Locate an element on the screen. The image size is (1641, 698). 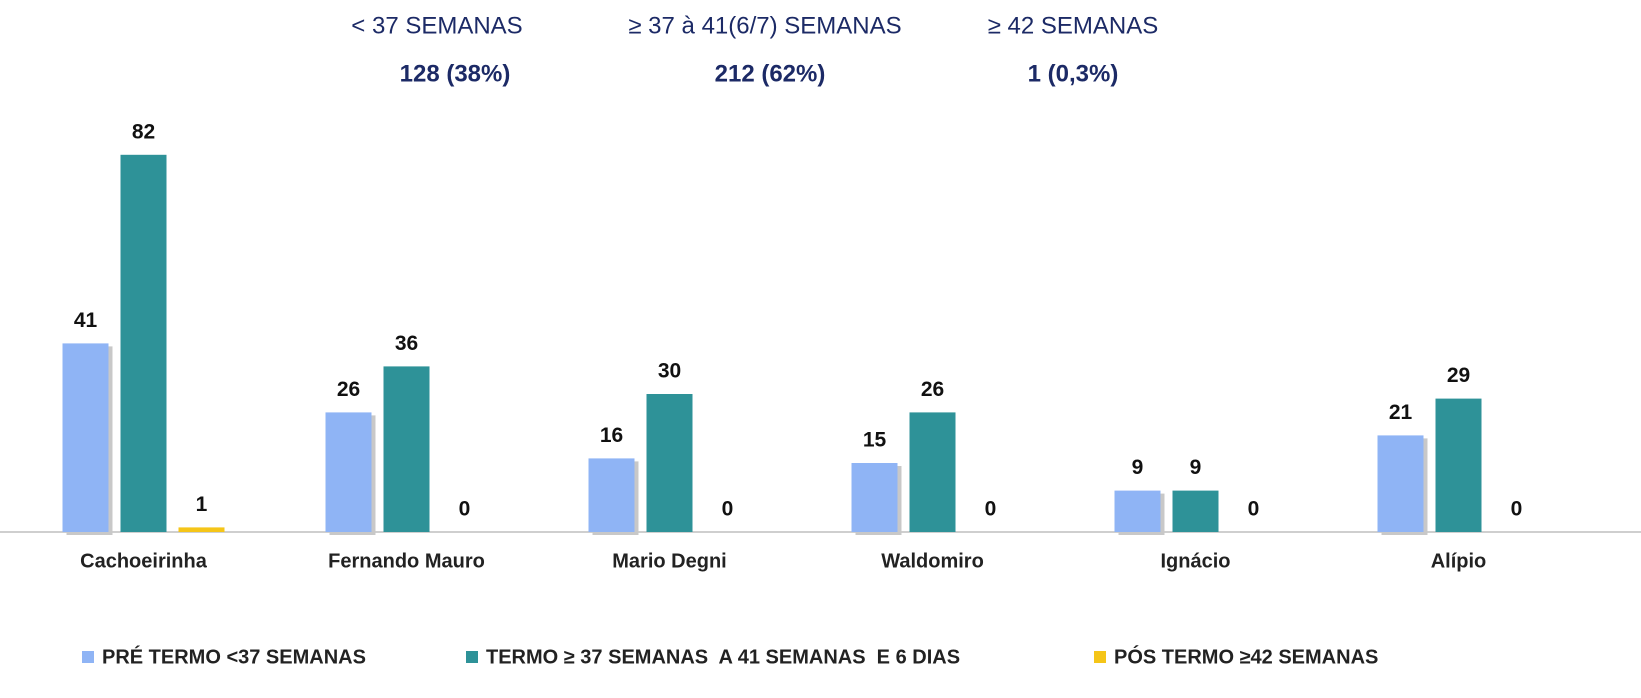
summary-value: 128 (38%) is located at coordinates (455, 73).